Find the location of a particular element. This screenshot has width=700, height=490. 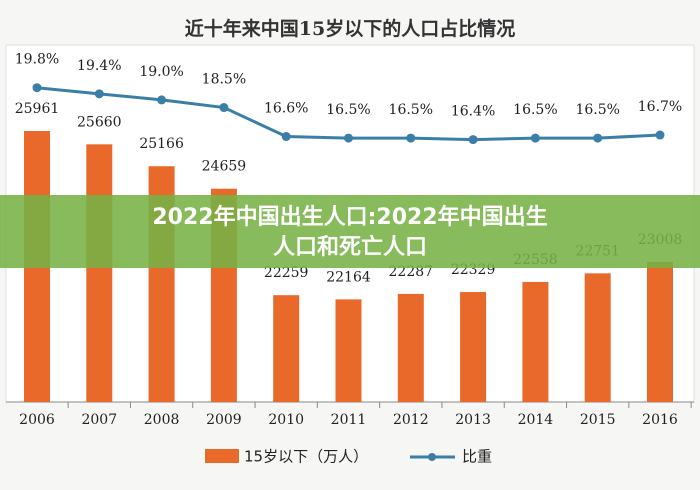

data-label: 16.7% is located at coordinates (660, 107).